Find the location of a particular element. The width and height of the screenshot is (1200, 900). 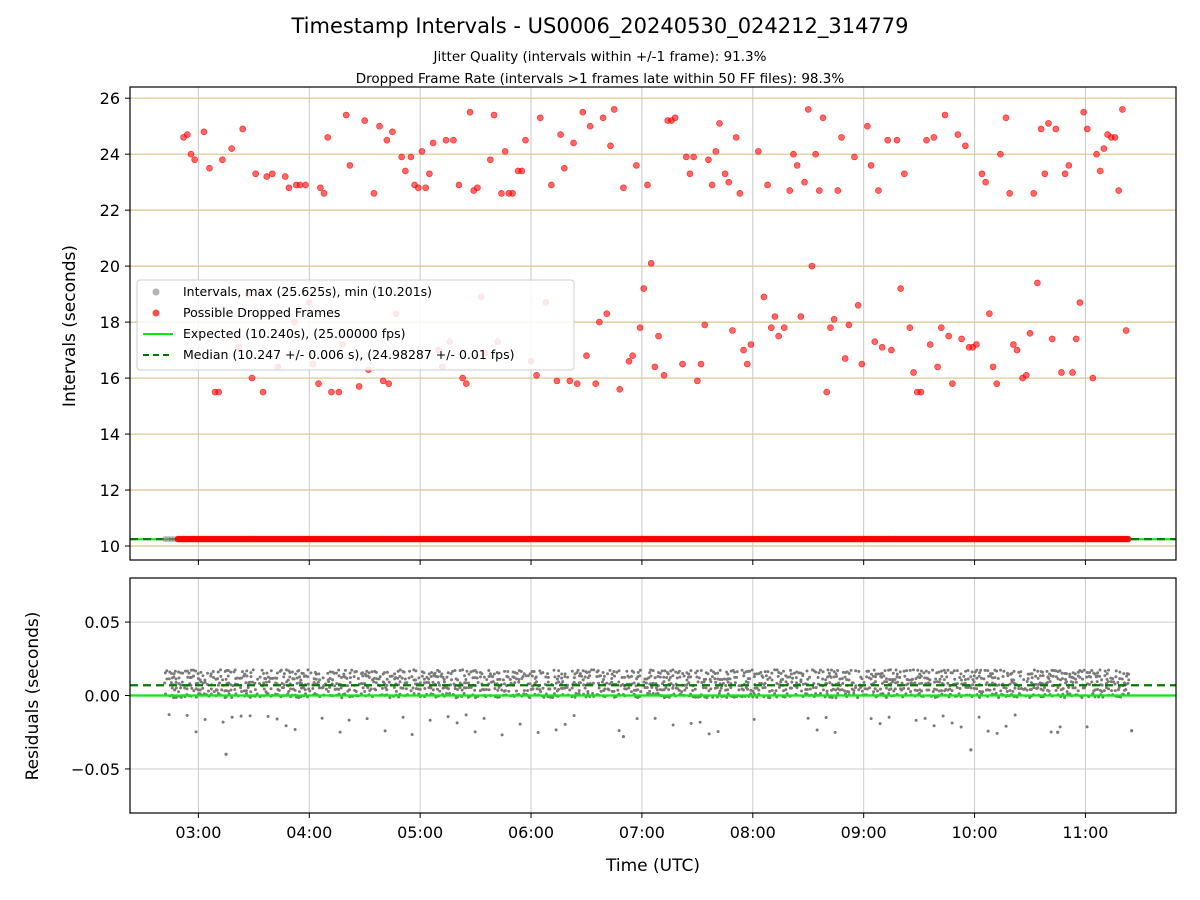

legend-label-1: Possible Dropped Frames is located at coordinates (261, 312).